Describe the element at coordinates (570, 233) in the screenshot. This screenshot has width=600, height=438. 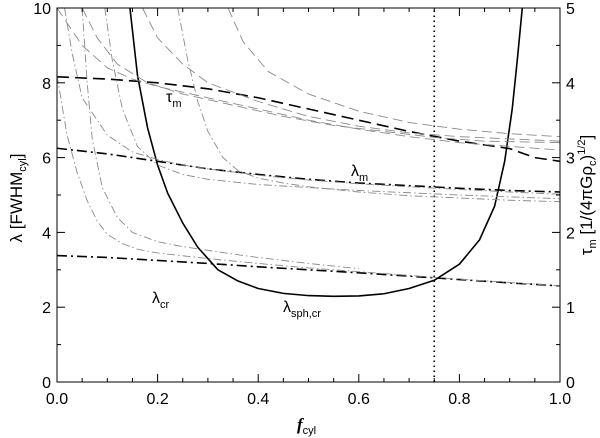
I see `y-right-tick-label: 2` at that location.